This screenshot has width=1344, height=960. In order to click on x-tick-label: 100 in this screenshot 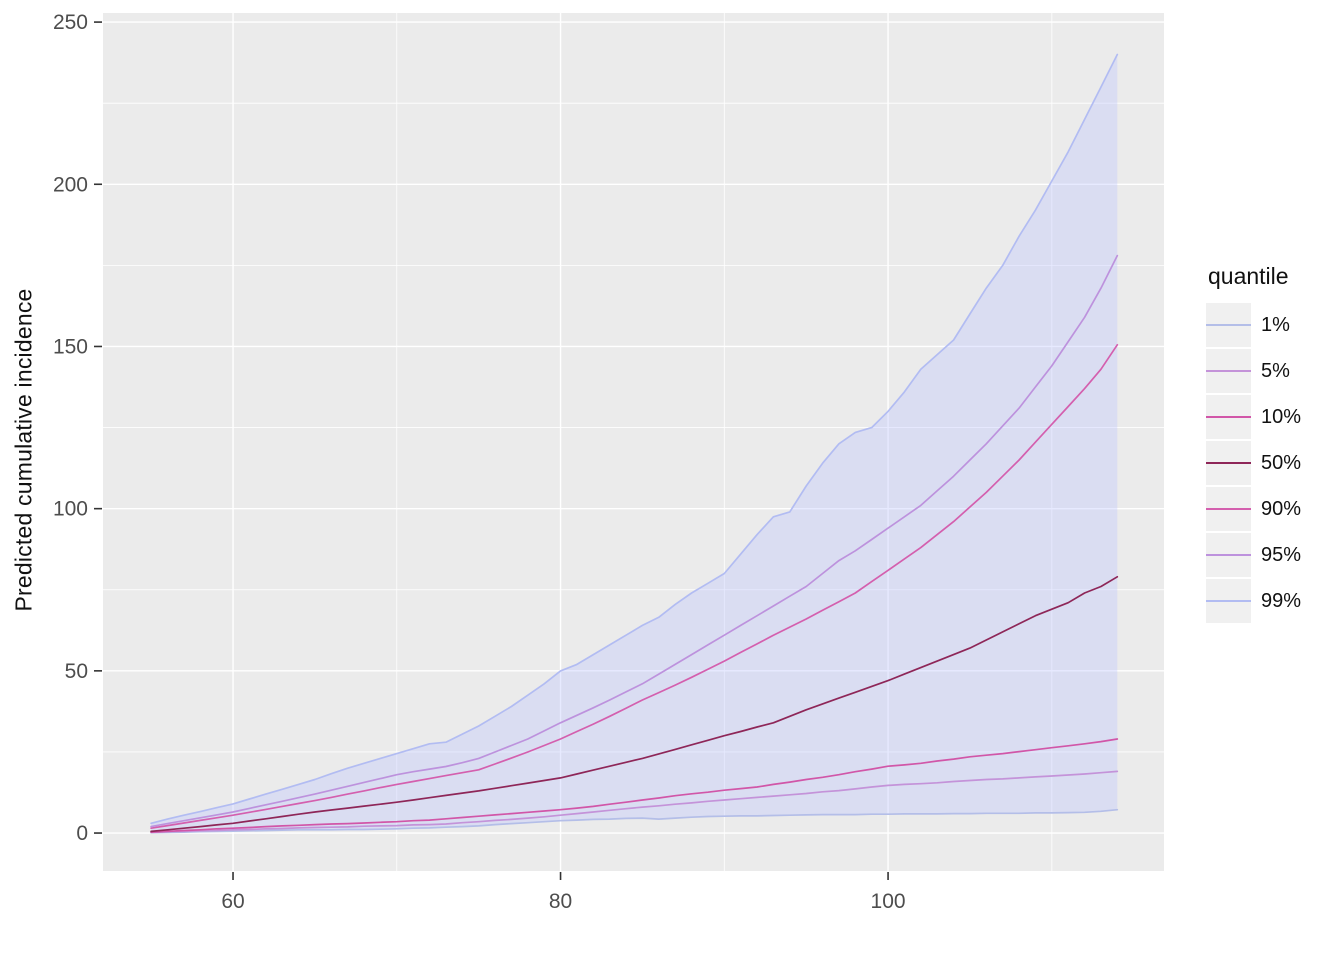, I will do `click(888, 901)`.